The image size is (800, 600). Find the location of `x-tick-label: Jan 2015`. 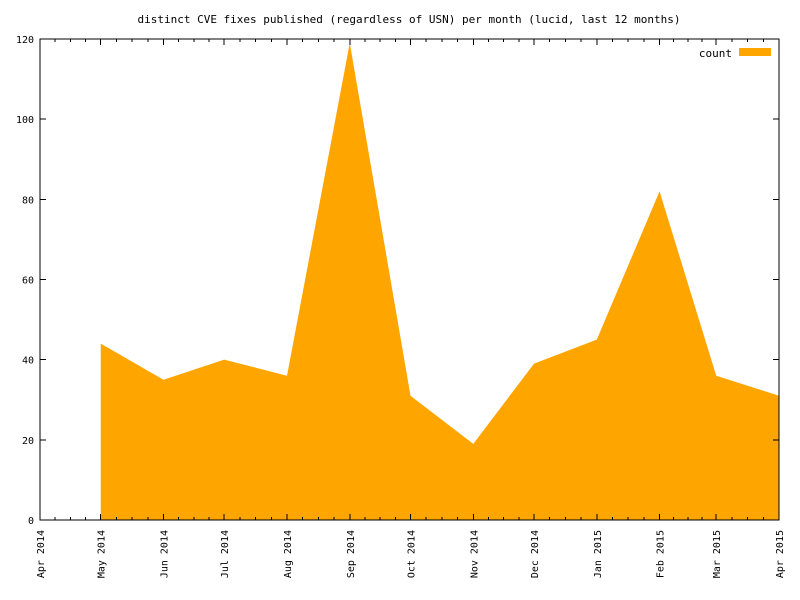

x-tick-label: Jan 2015 is located at coordinates (598, 554).